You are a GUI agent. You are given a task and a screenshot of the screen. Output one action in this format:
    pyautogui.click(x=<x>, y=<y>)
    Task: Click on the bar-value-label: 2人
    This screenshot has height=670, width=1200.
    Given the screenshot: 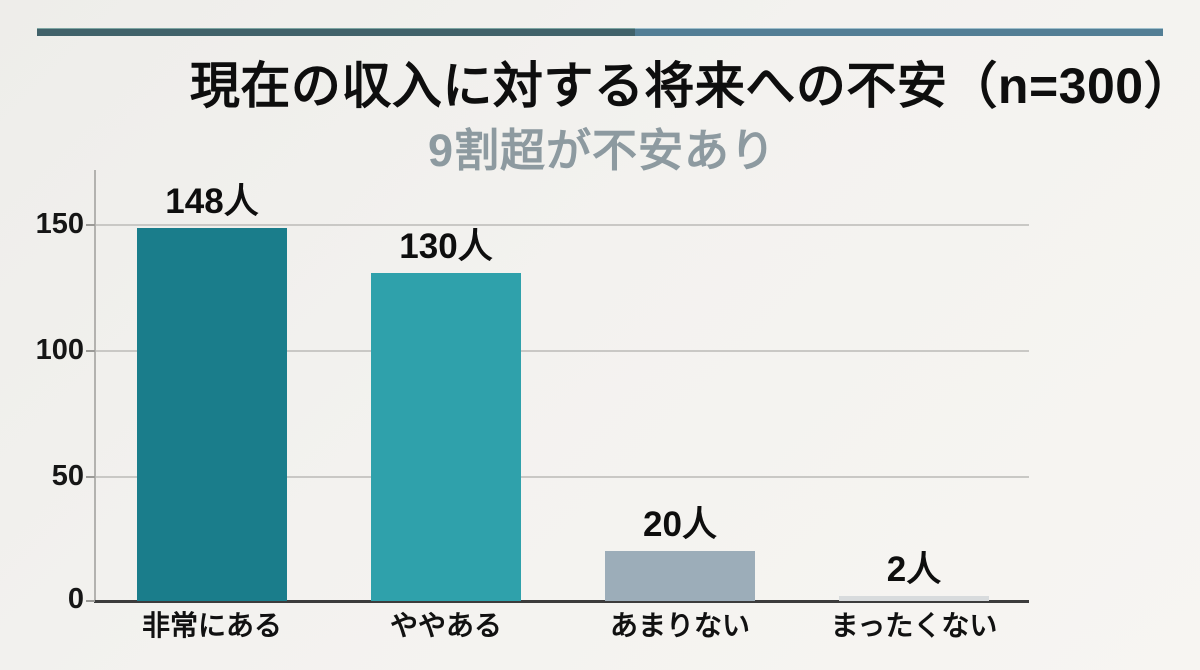 What is the action you would take?
    pyautogui.click(x=914, y=569)
    